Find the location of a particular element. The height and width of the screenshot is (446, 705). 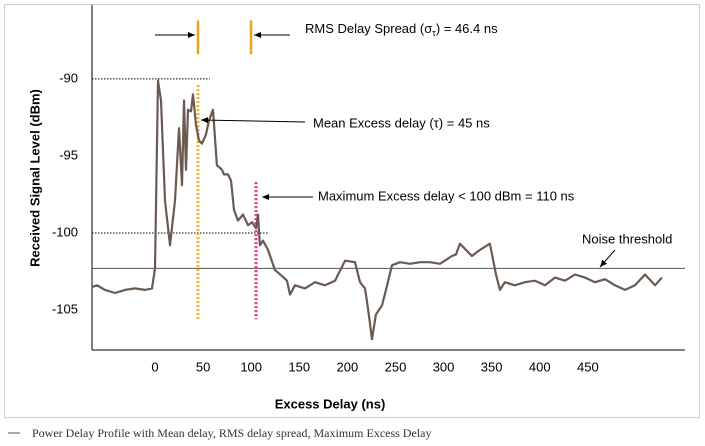

y-tick-label: -100 is located at coordinates (65, 231).